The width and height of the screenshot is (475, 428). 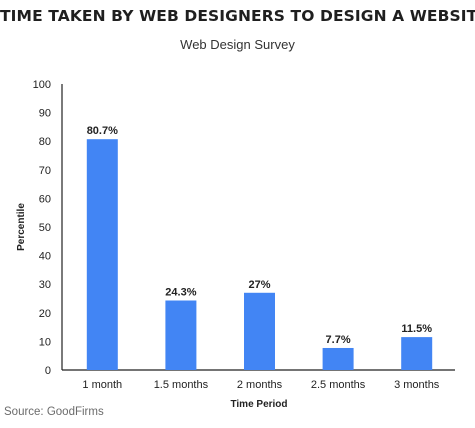 What do you see at coordinates (45, 257) in the screenshot?
I see `y-tick-label: 40` at bounding box center [45, 257].